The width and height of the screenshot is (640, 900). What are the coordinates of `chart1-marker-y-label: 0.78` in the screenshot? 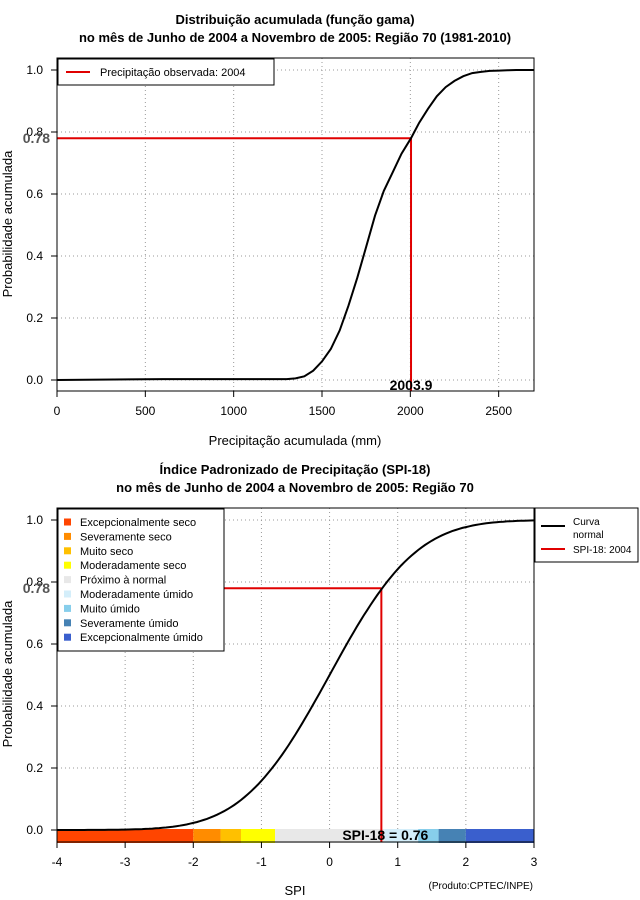 It's located at (36, 138).